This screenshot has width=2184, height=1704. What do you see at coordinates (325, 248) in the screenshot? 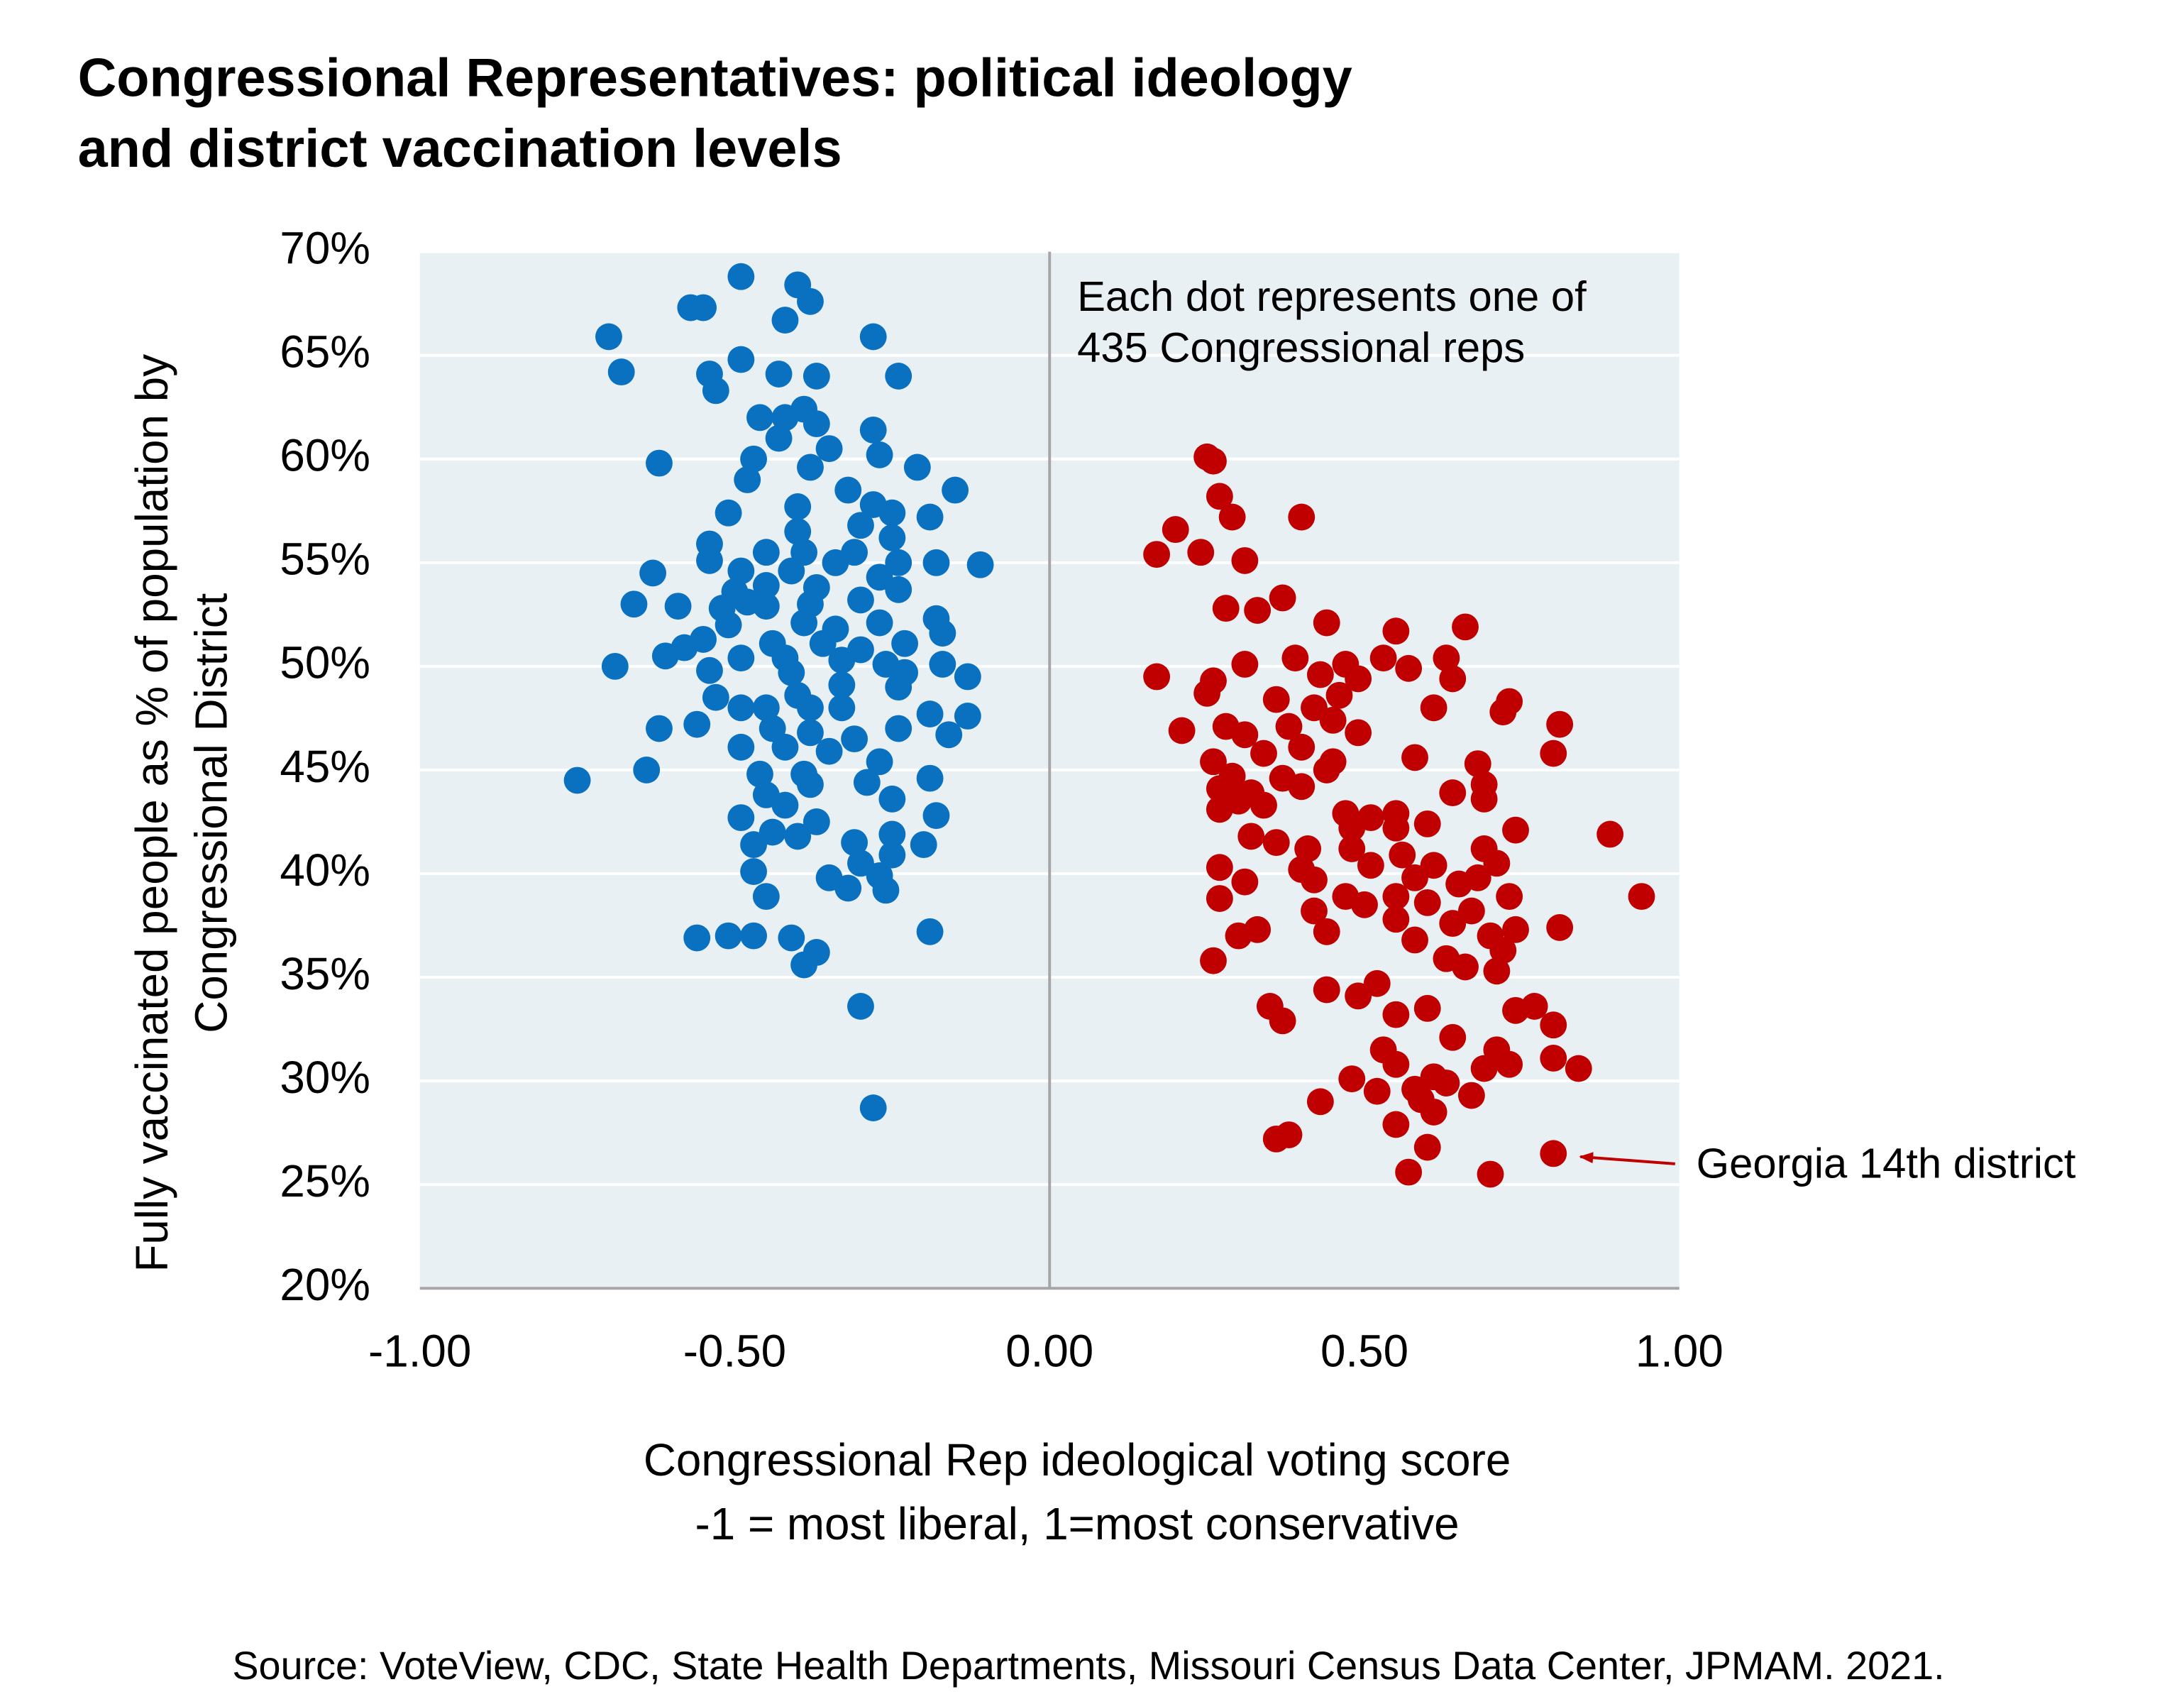
I see `y-tick-label: 70%` at bounding box center [325, 248].